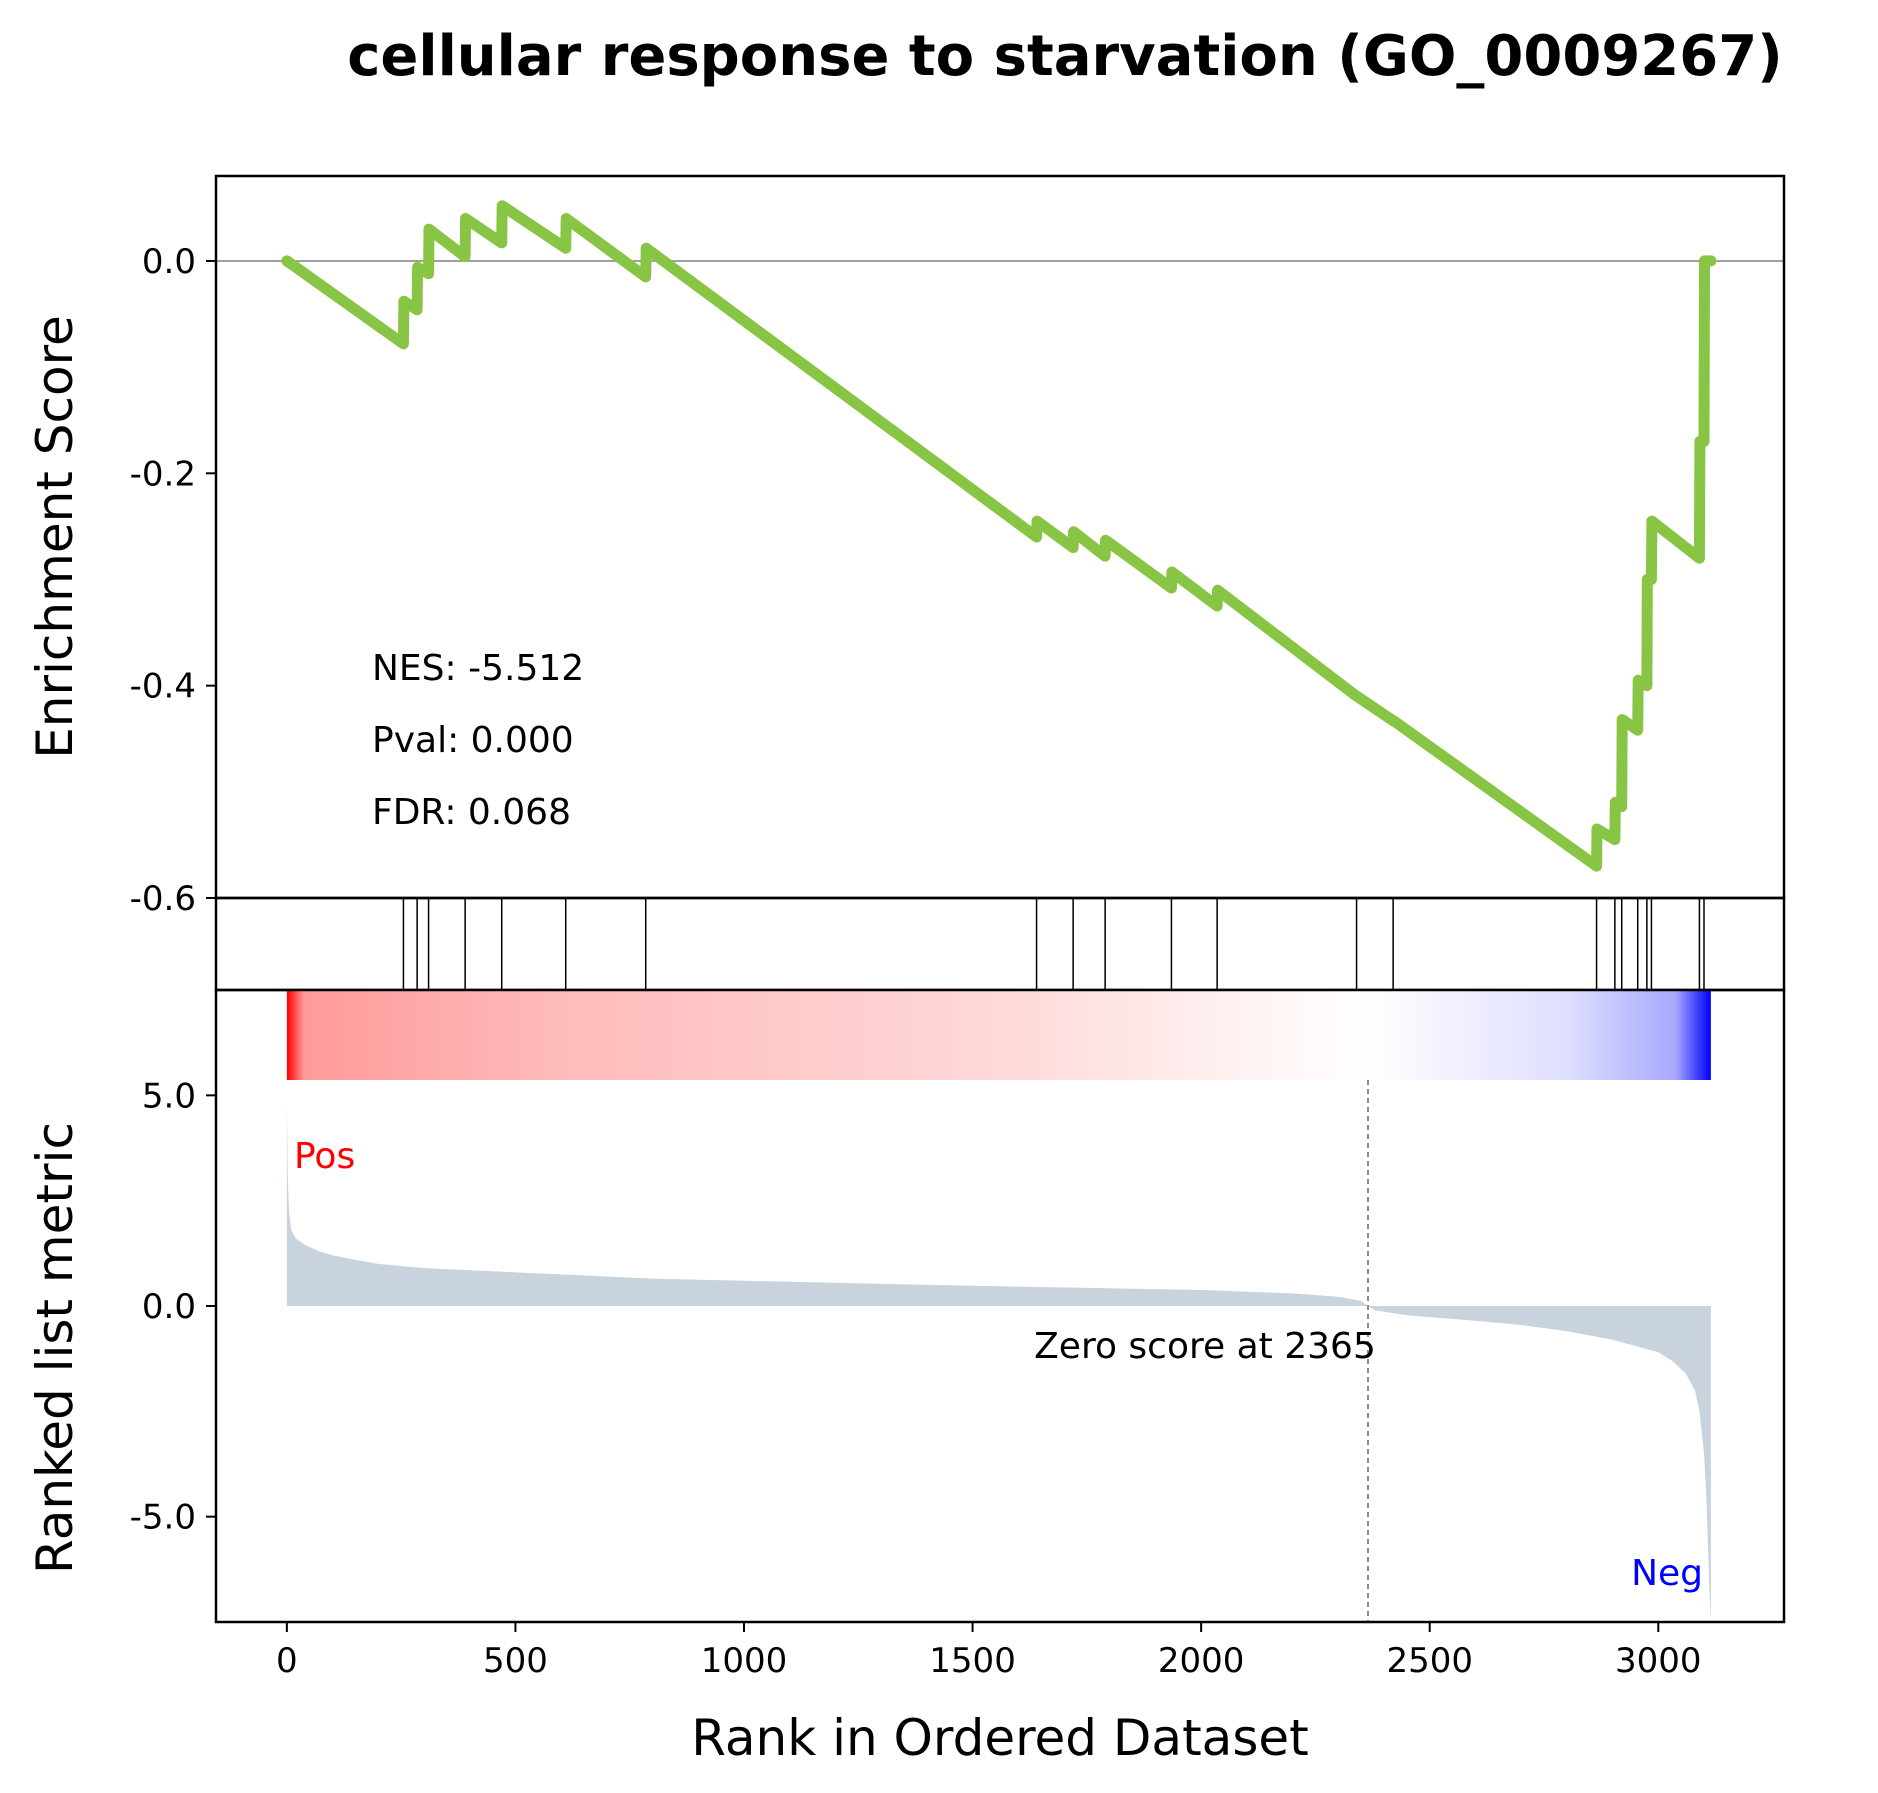  I want to click on xtick-label: 3000, so click(1658, 1661).